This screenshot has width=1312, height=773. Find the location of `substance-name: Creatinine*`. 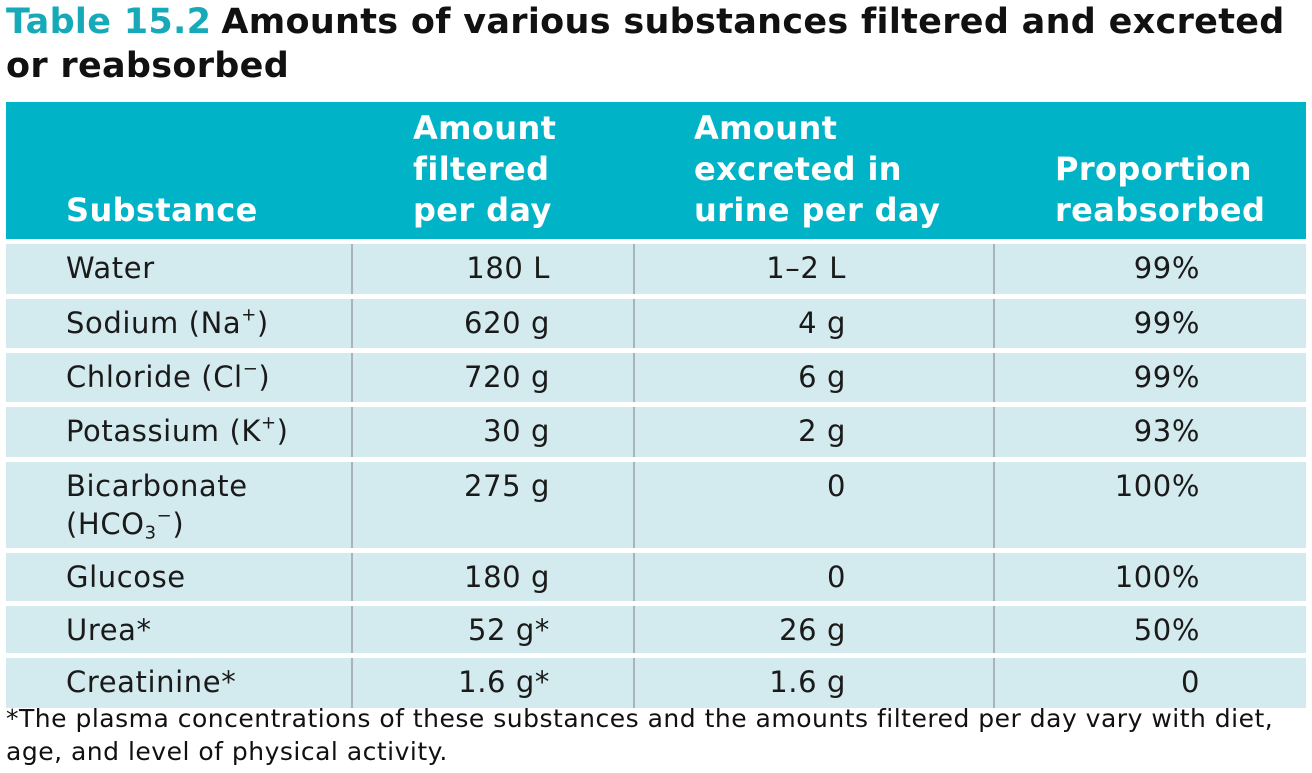

substance-name: Creatinine* is located at coordinates (151, 682).